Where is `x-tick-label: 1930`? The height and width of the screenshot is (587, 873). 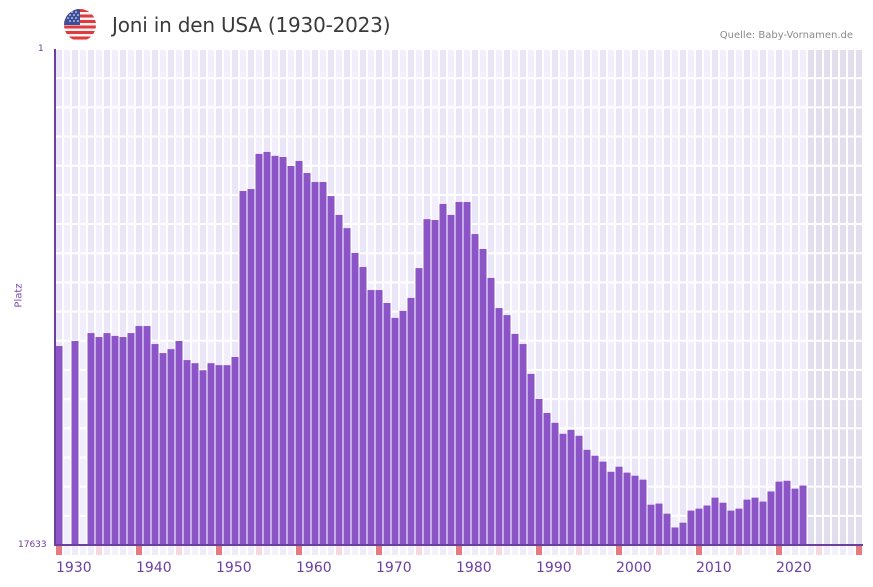 x-tick-label: 1930 is located at coordinates (74, 568).